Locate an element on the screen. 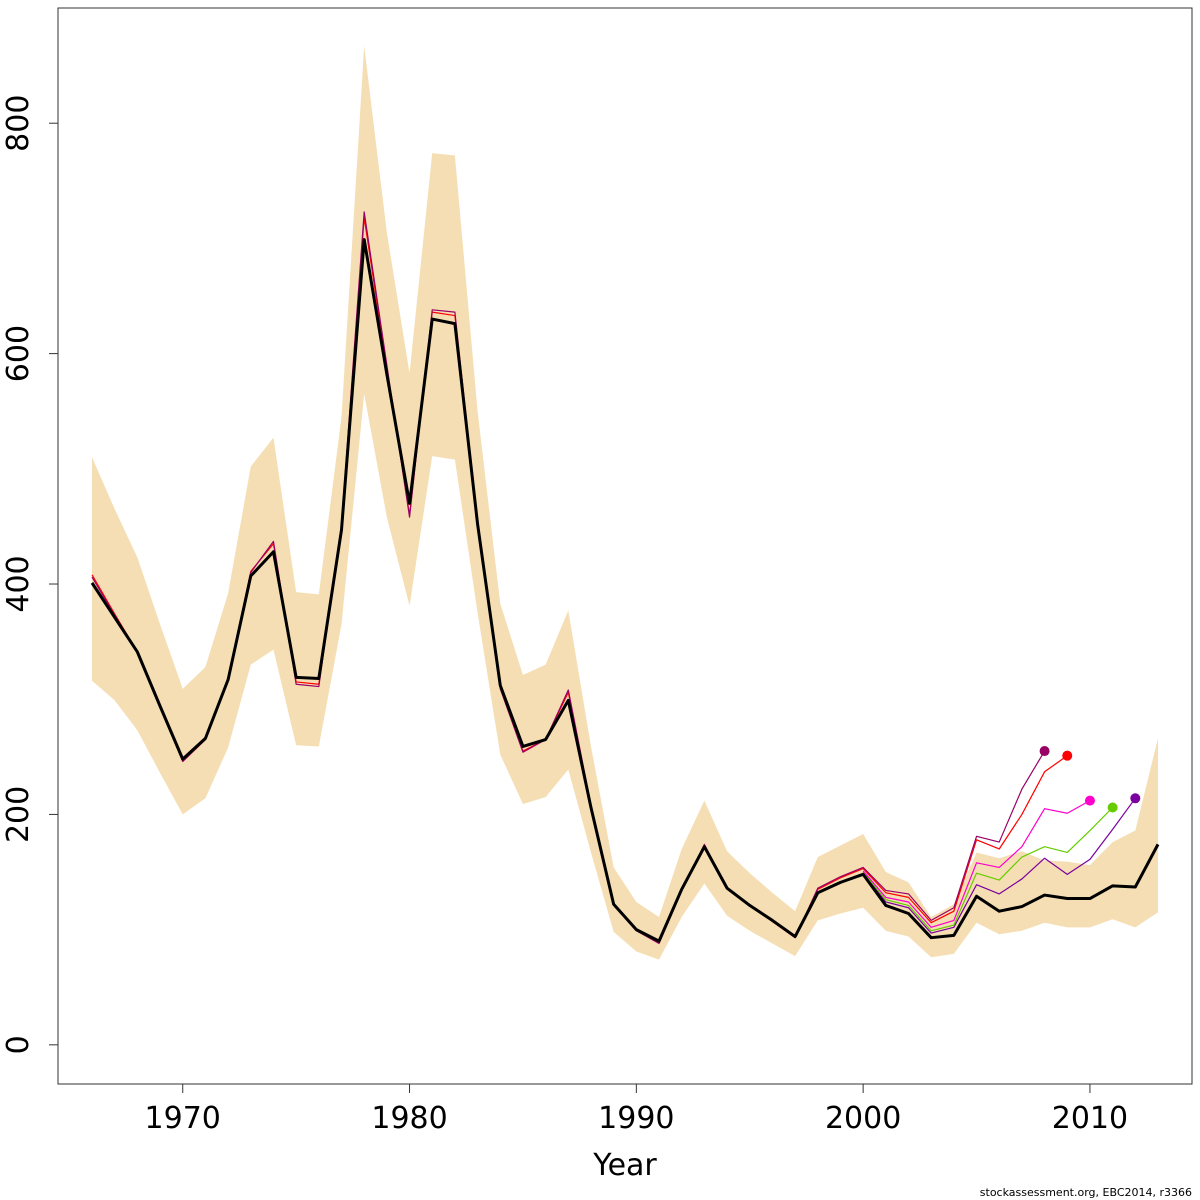  y-axis: 0 200 400 600 800 is located at coordinates (29, 574).